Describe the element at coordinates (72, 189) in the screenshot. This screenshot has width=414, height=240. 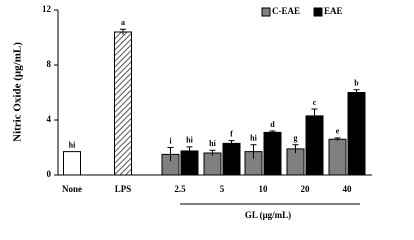
I see `x-tick-label: None` at that location.